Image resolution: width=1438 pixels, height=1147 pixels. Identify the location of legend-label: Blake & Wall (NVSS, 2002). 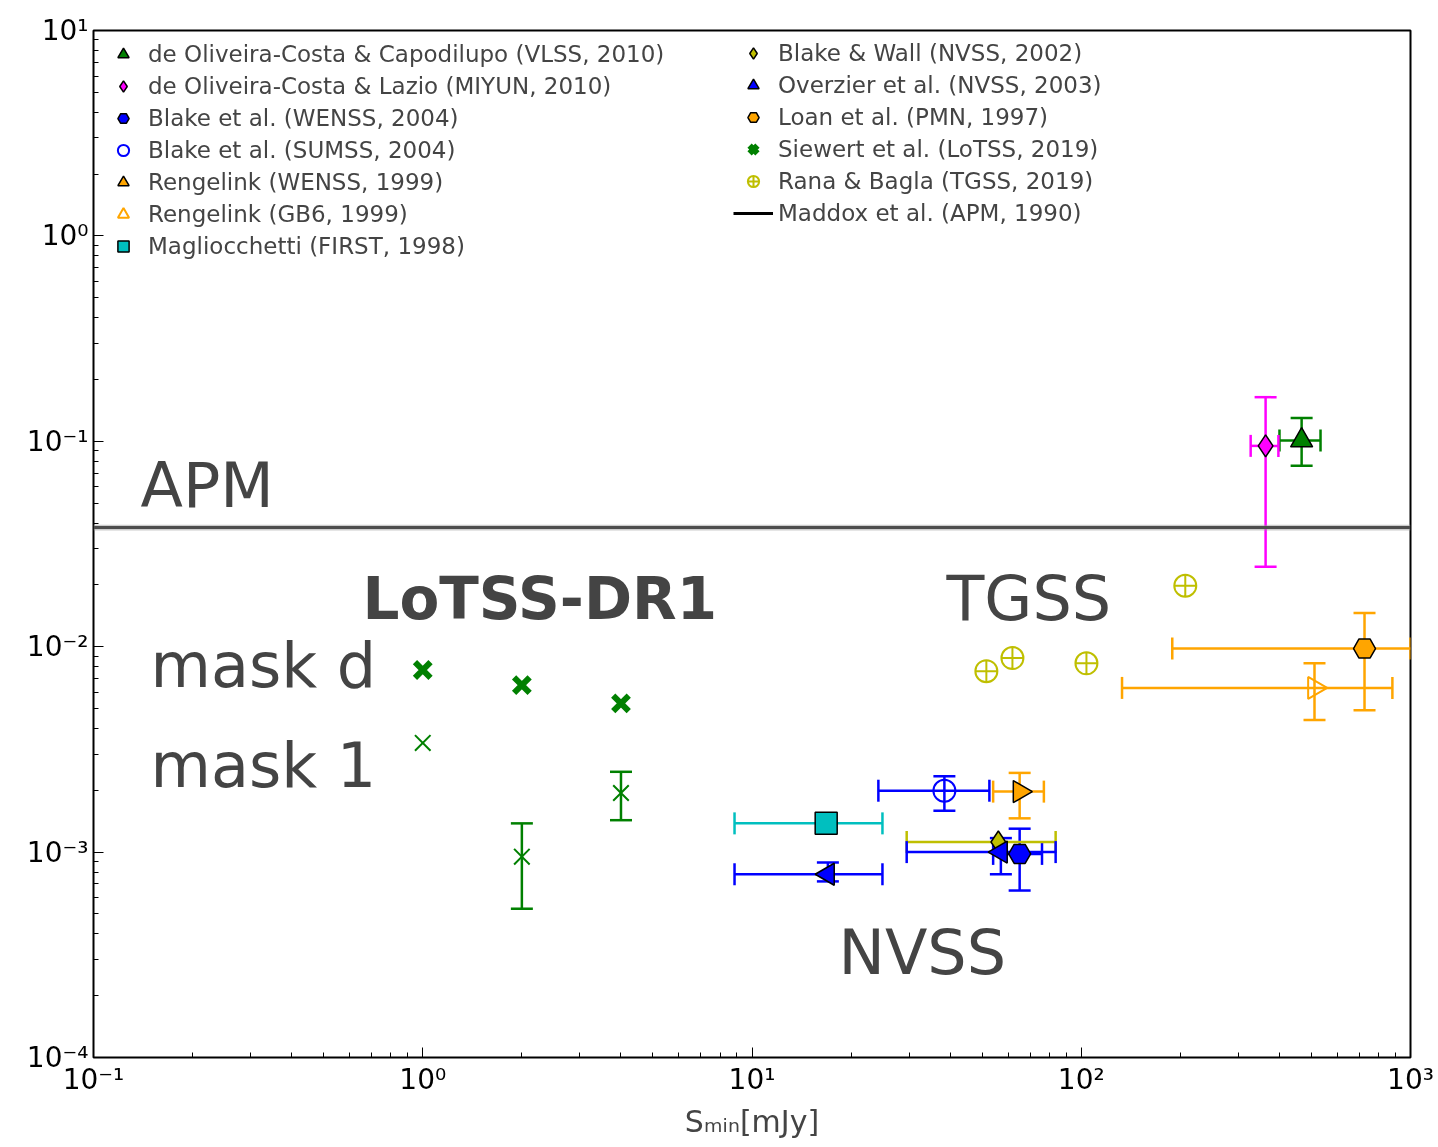
(930, 53).